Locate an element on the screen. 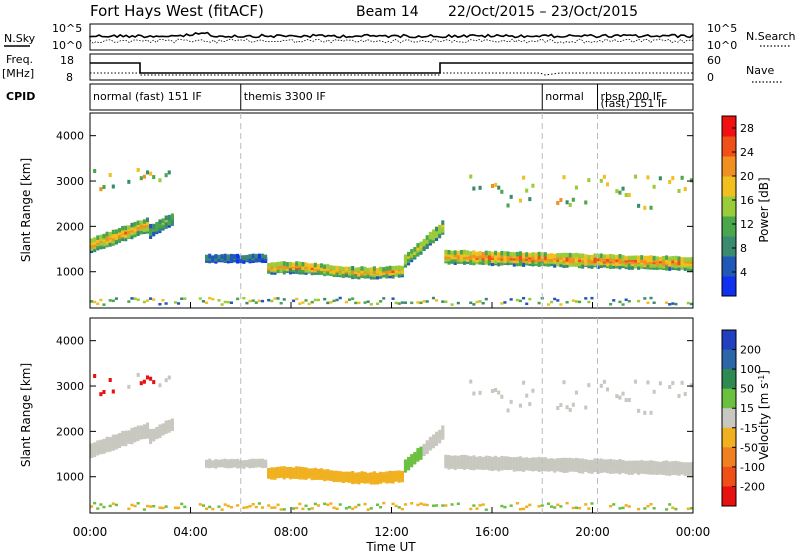  nsearch-trace is located at coordinates (391, 41).